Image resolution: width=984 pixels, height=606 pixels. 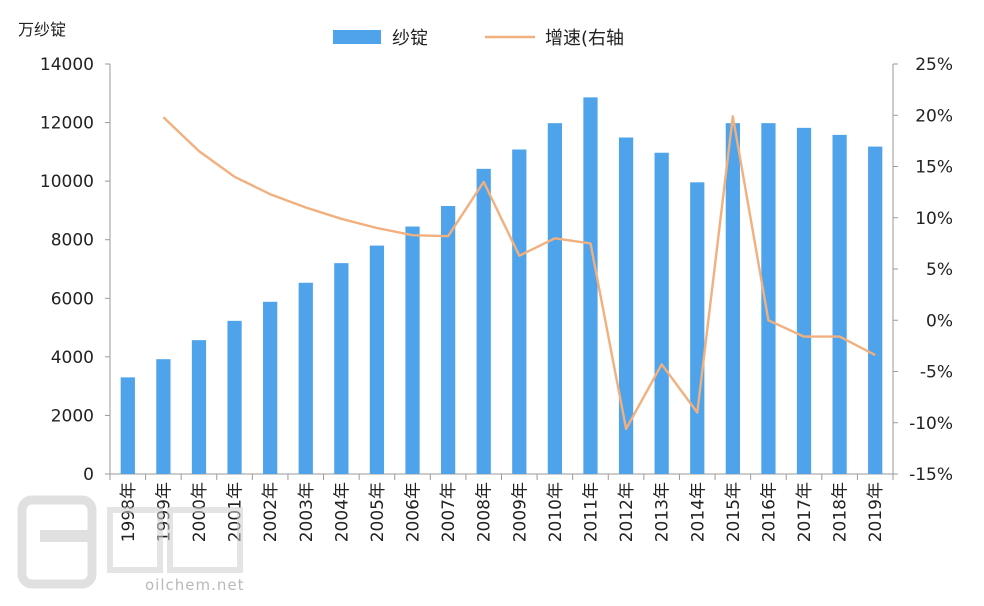 What do you see at coordinates (72, 241) in the screenshot?
I see `left-tick-label: 8000` at bounding box center [72, 241].